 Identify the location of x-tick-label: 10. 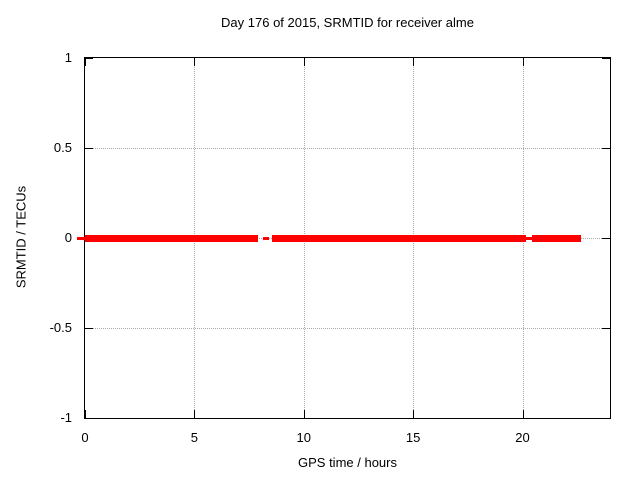
(303, 437).